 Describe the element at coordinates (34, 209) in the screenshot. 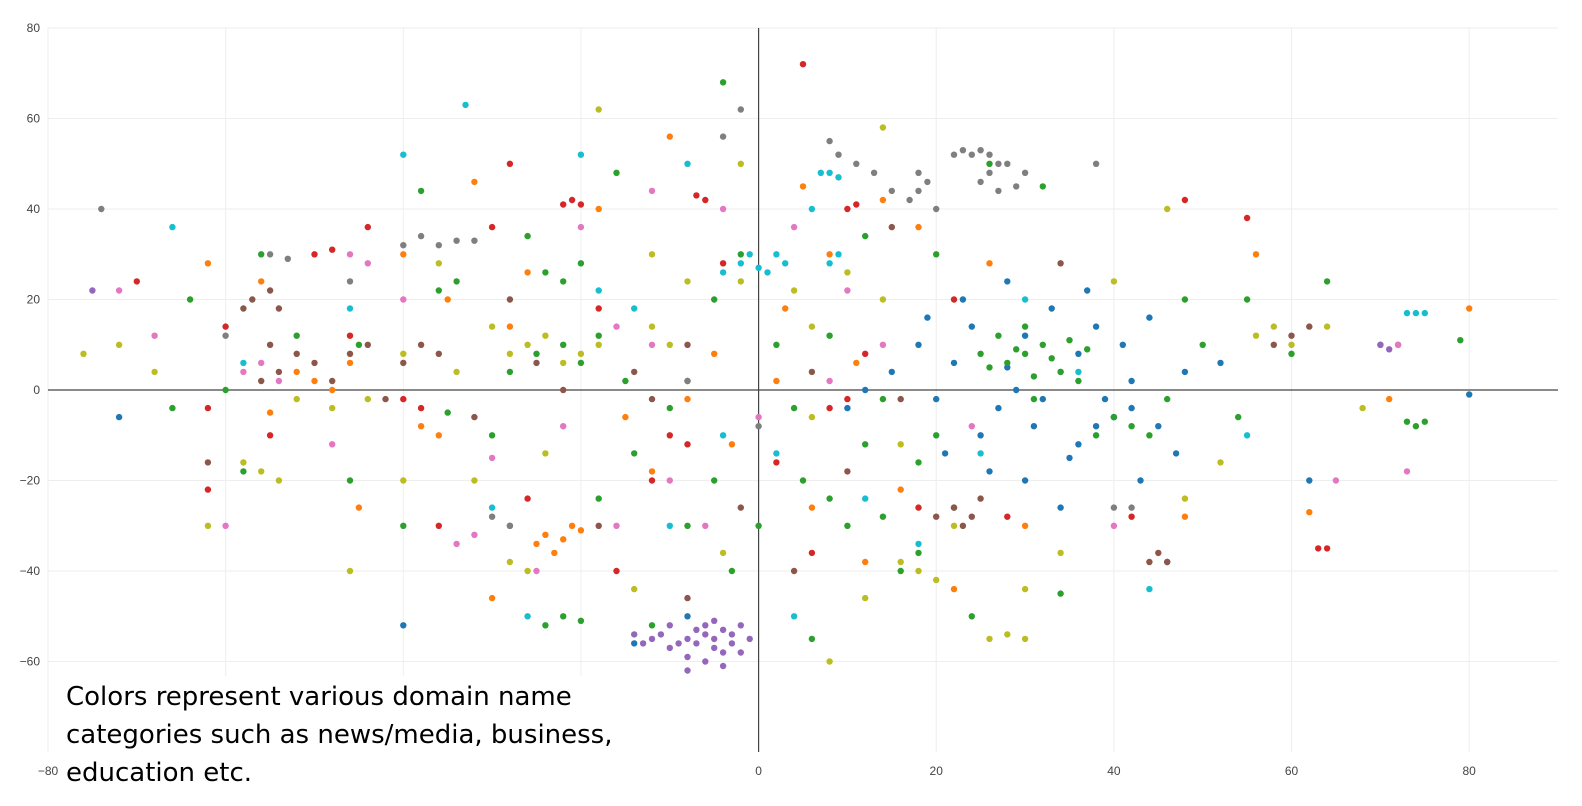

I see `y-tick-label: 40` at that location.